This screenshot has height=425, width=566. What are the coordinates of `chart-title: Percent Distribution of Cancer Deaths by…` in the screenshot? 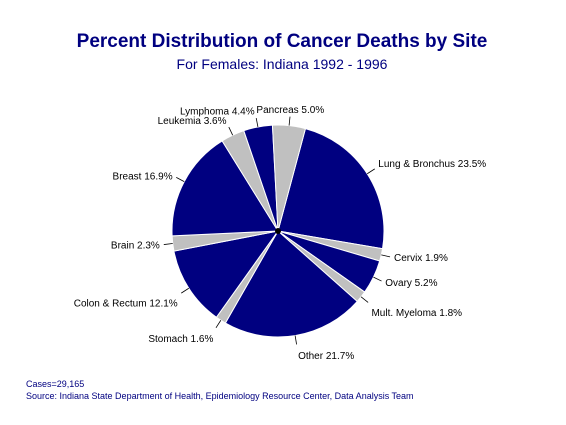 It's located at (282, 41).